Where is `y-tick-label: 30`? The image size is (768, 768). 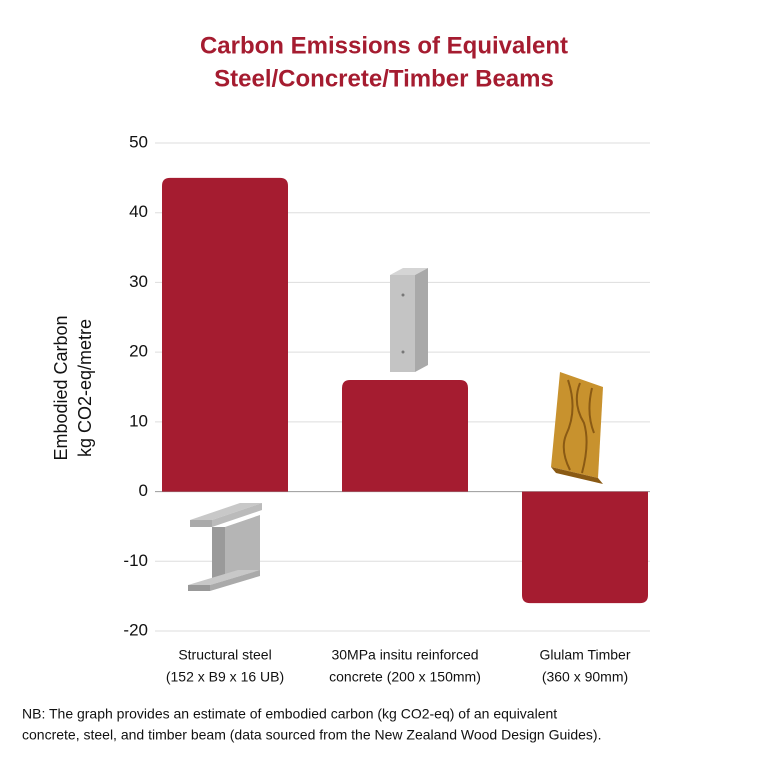 y-tick-label: 30 is located at coordinates (138, 281).